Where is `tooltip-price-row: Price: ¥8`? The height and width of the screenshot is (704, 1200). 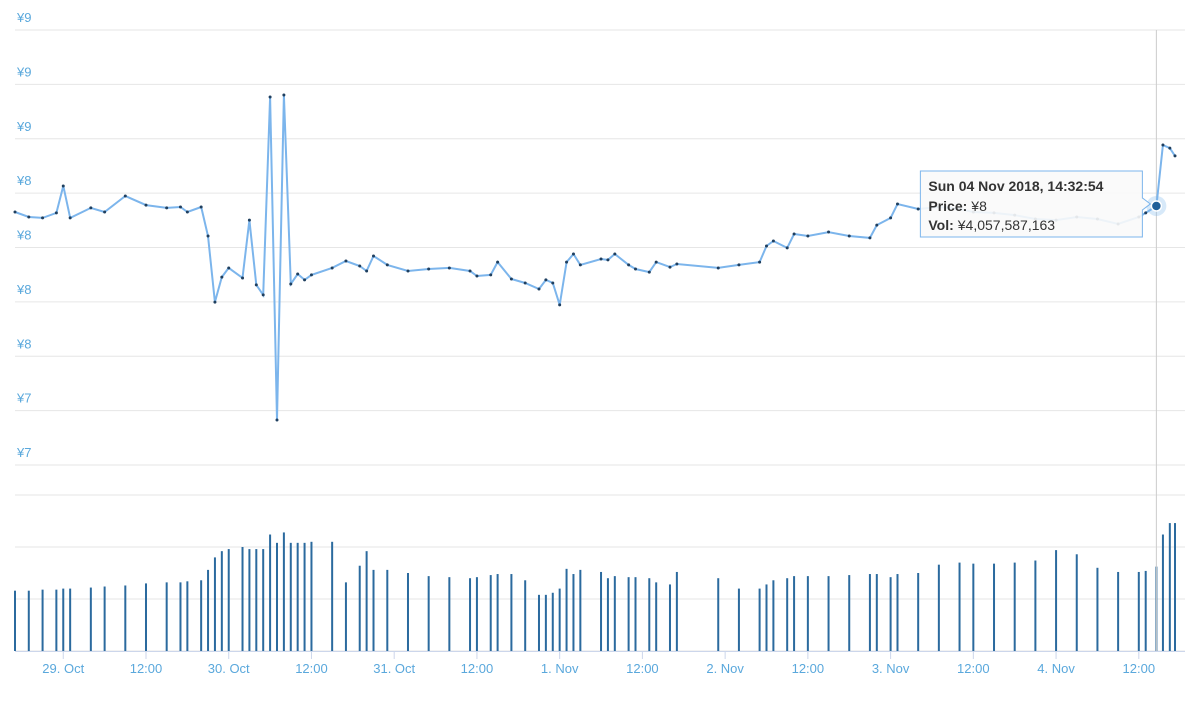 tooltip-price-row: Price: ¥8 is located at coordinates (957, 206).